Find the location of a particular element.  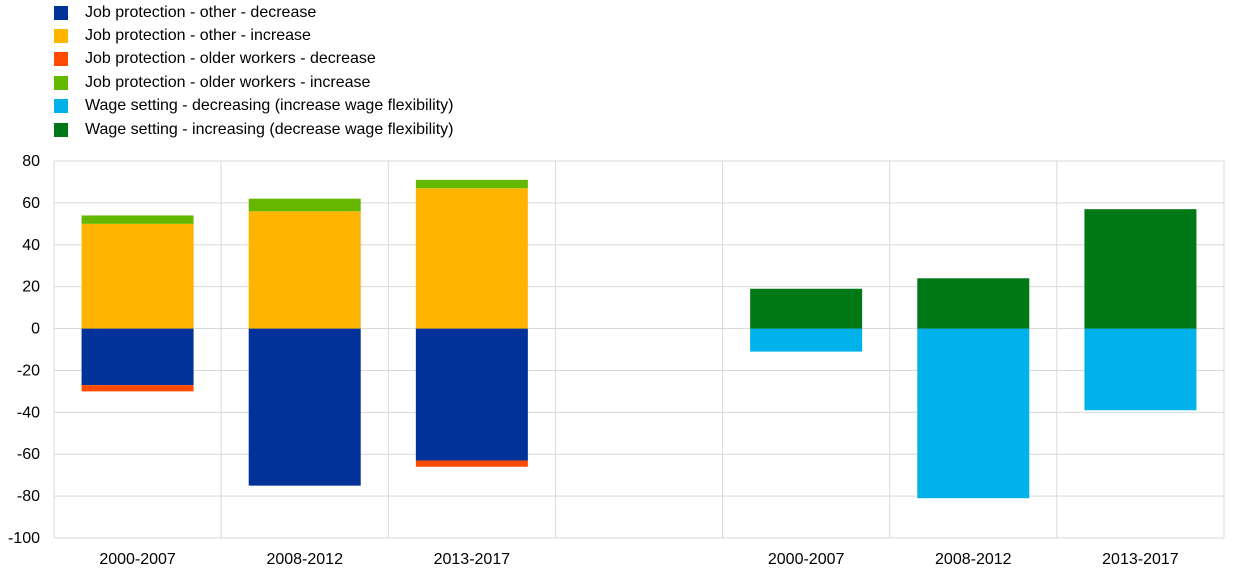

legend-label: Job protection - other - increase is located at coordinates (198, 36).